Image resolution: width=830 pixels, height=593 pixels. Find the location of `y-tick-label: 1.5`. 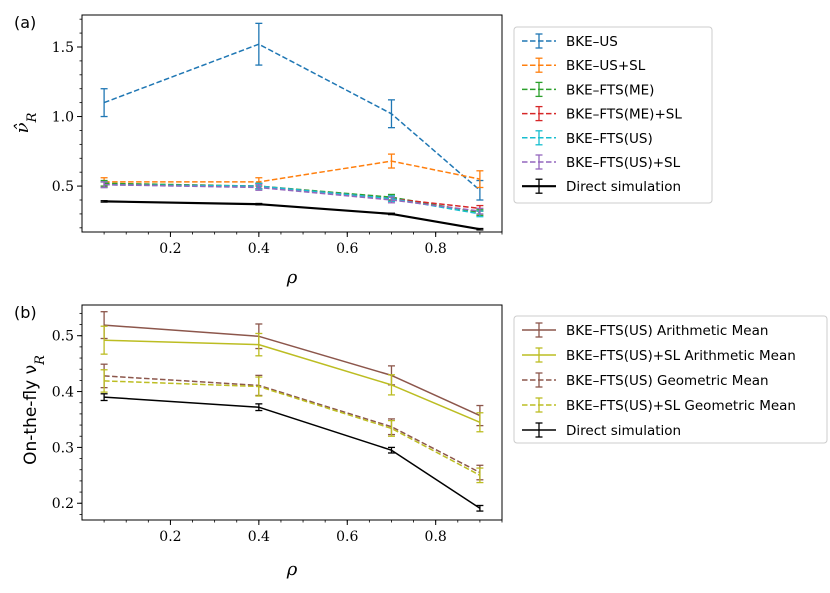

y-tick-label: 1.5 is located at coordinates (63, 48).